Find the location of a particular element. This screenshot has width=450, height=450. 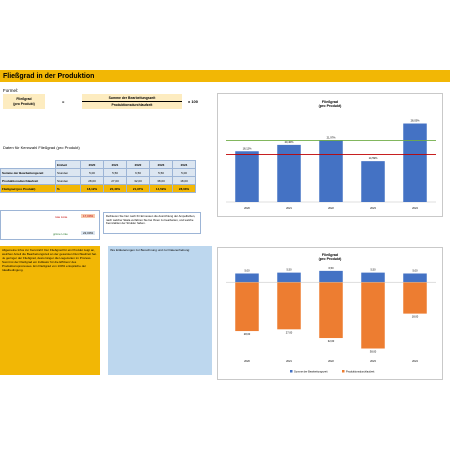

formula-left-box: Fließgrad (pro Produkt) is located at coordinates (24, 101).